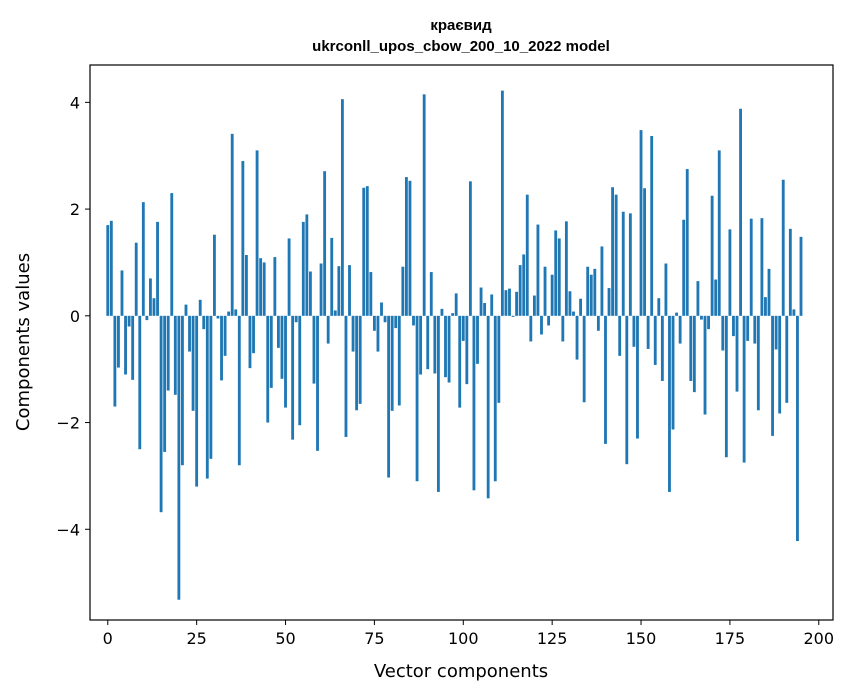 The width and height of the screenshot is (847, 696). What do you see at coordinates (73, 316) in the screenshot?
I see `y-axis-ticks: −4 −2 0 2 4` at bounding box center [73, 316].